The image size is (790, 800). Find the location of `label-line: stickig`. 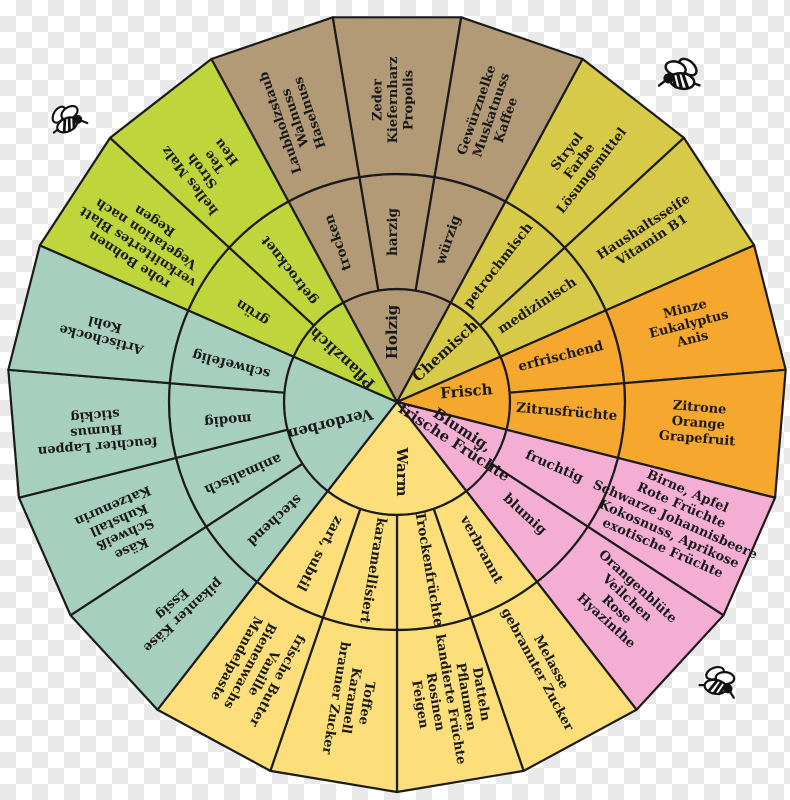

label-line: stickig is located at coordinates (95, 414).